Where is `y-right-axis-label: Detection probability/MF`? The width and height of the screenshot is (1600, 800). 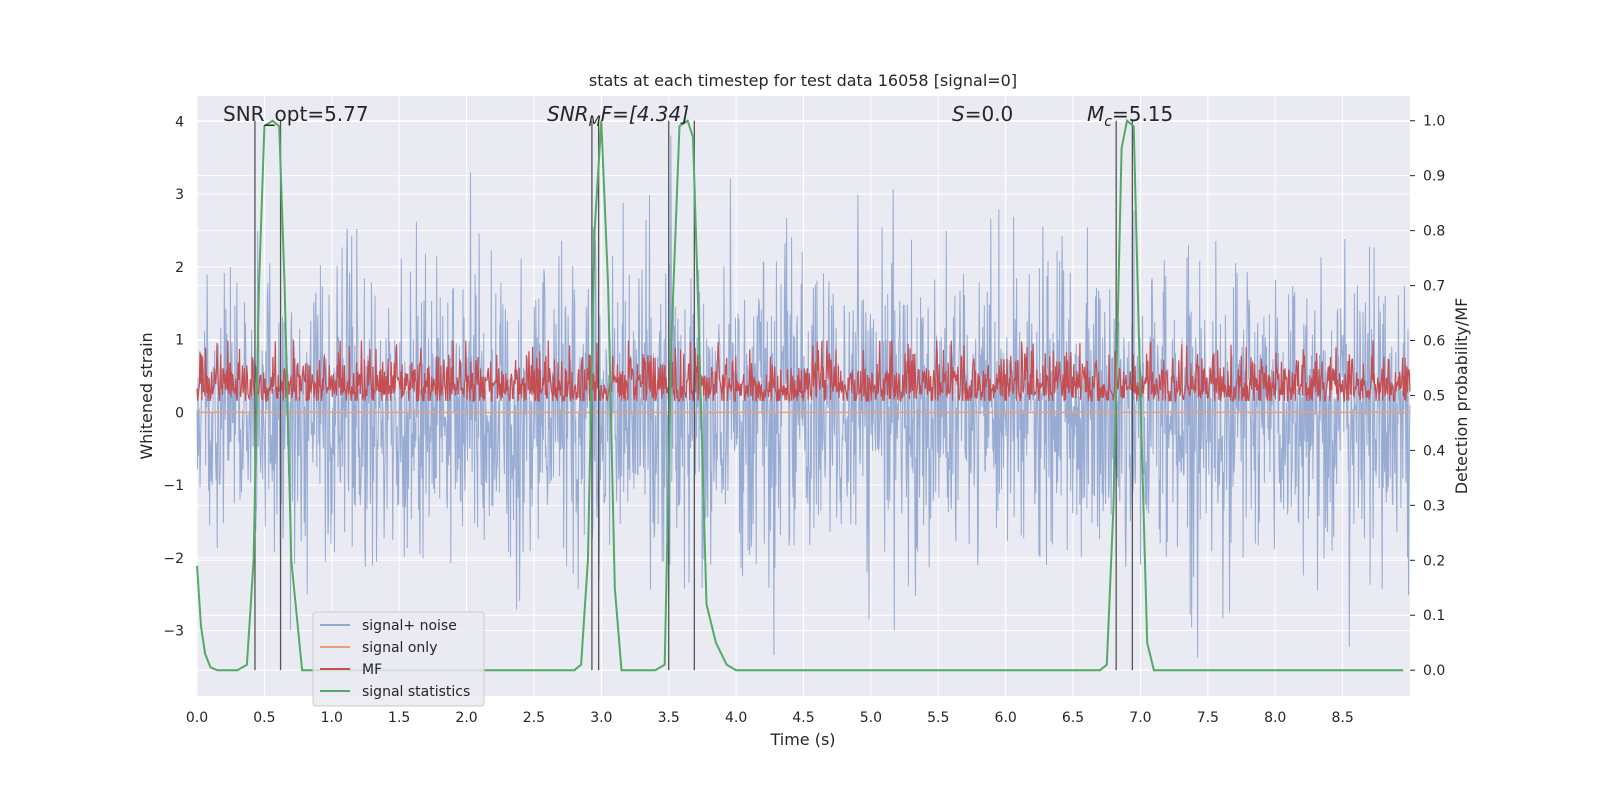 y-right-axis-label: Detection probability/MF is located at coordinates (1461, 396).